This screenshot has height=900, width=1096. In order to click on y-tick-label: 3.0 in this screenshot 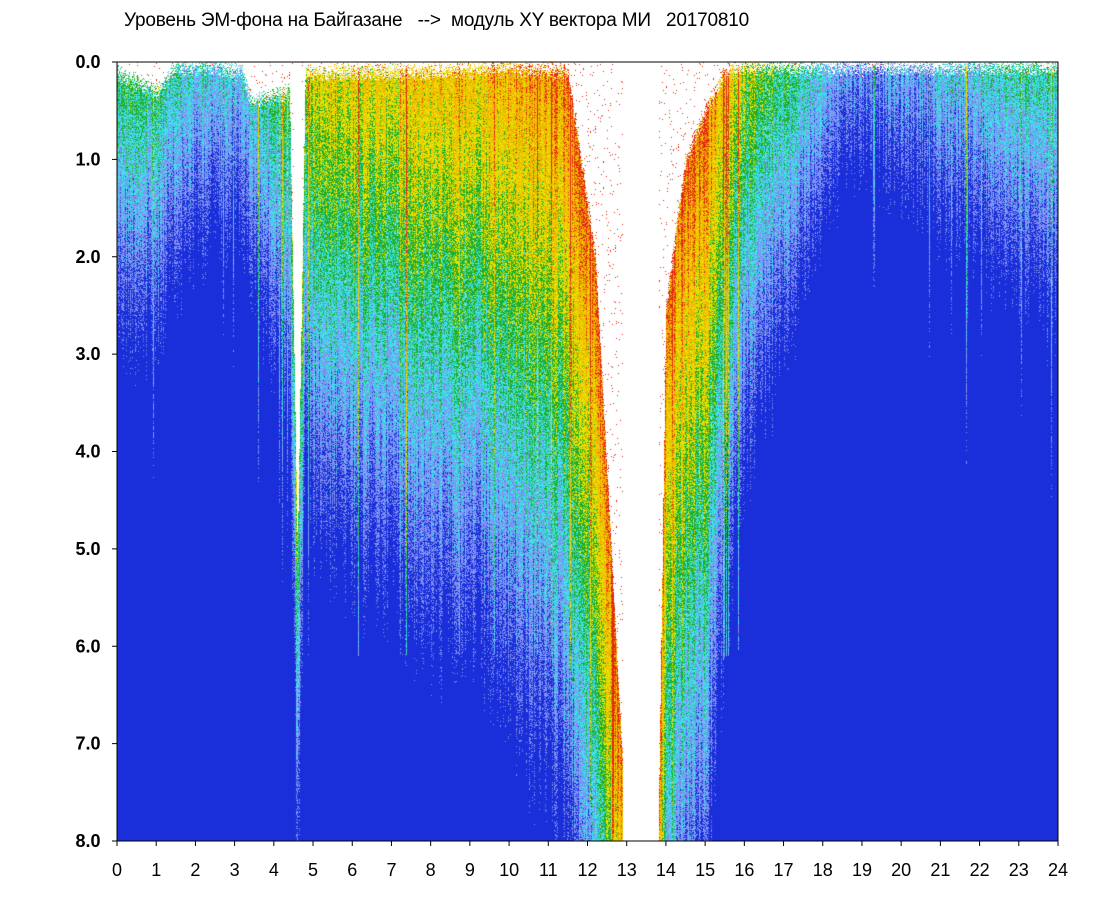, I will do `click(87, 354)`.